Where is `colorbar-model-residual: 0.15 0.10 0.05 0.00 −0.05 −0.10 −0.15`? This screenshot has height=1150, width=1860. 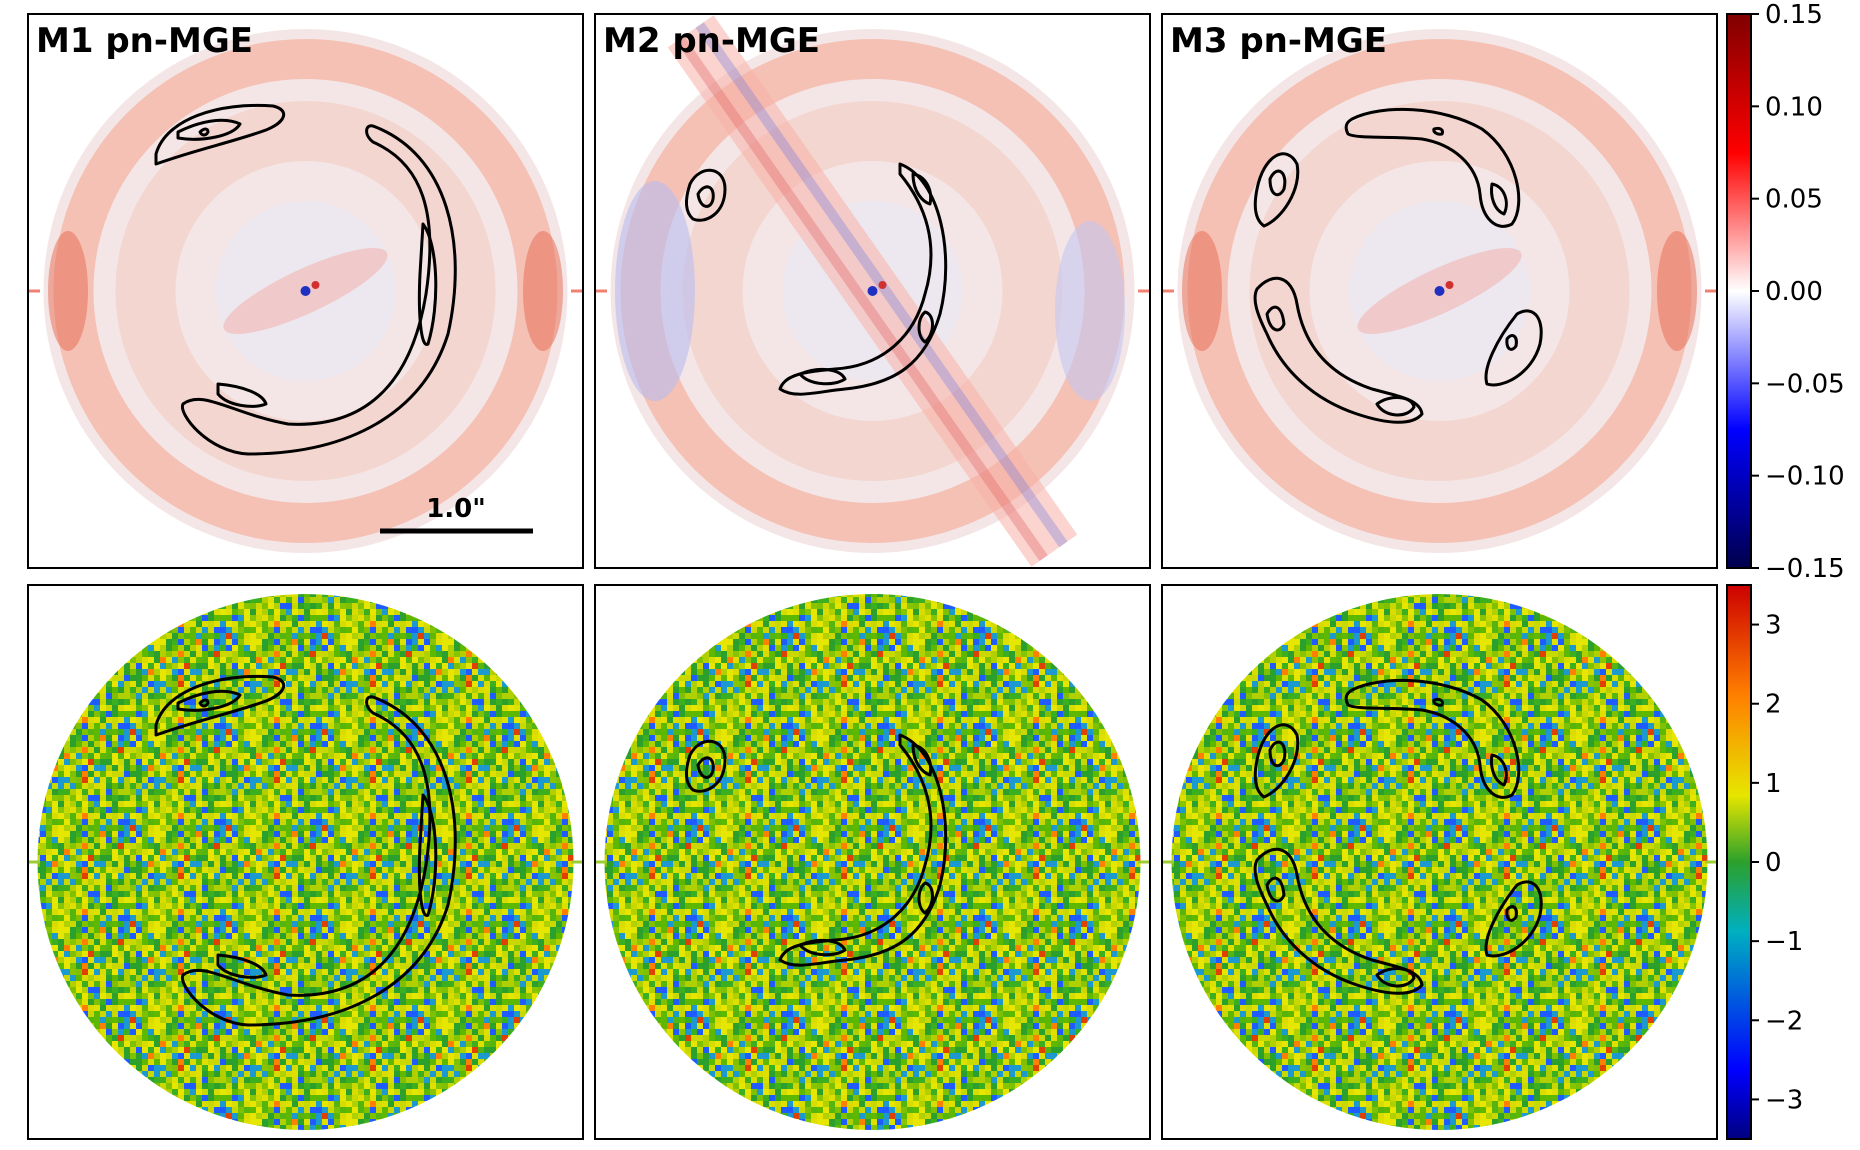 colorbar-model-residual: 0.15 0.10 0.05 0.00 −0.05 −0.10 −0.15 is located at coordinates (1785, 292).